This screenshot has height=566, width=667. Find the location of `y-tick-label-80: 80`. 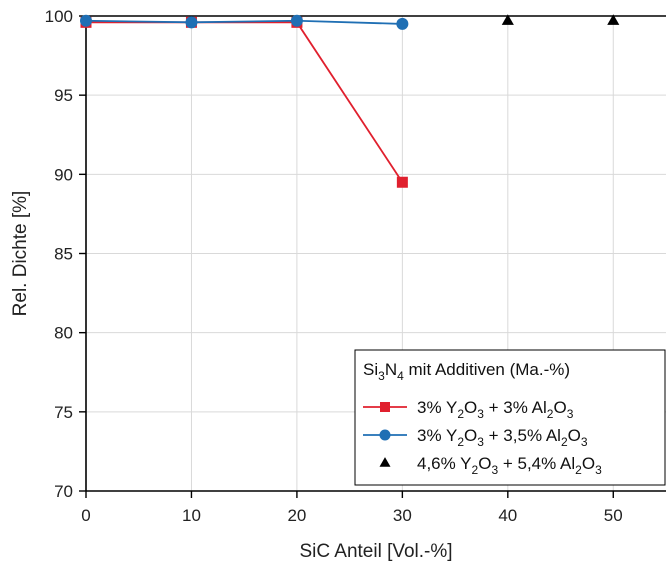

y-tick-label-80: 80 is located at coordinates (63, 333).